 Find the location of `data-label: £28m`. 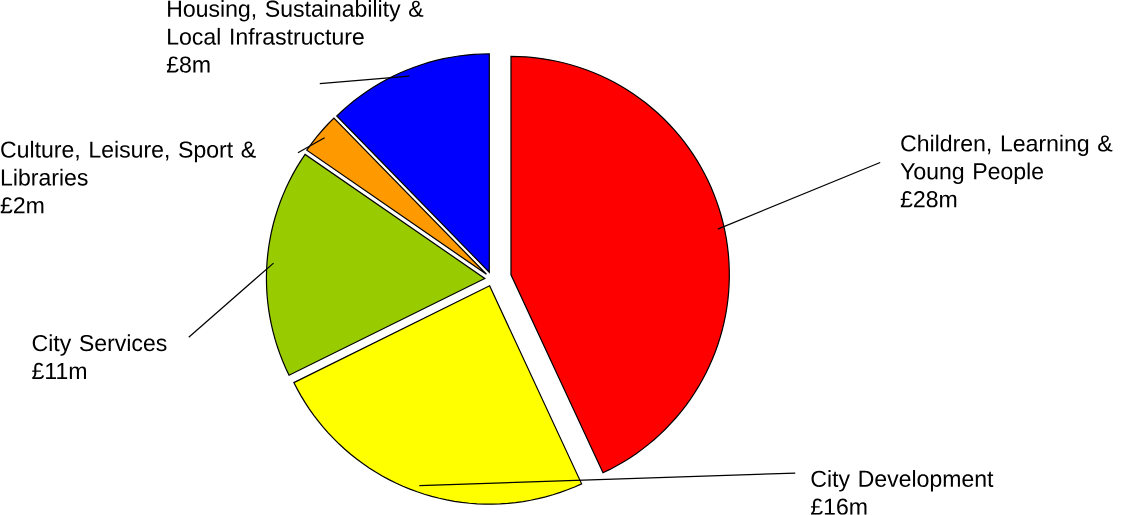

data-label: £28m is located at coordinates (928, 199).